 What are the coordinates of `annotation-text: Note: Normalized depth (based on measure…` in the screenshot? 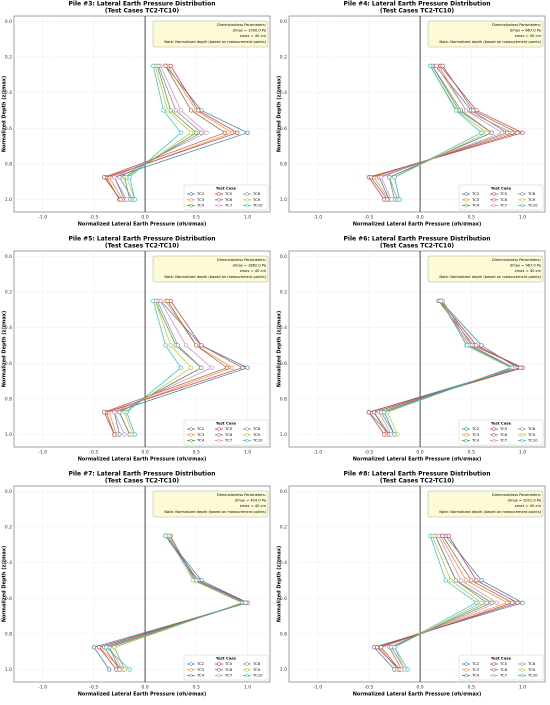 It's located at (215, 42).